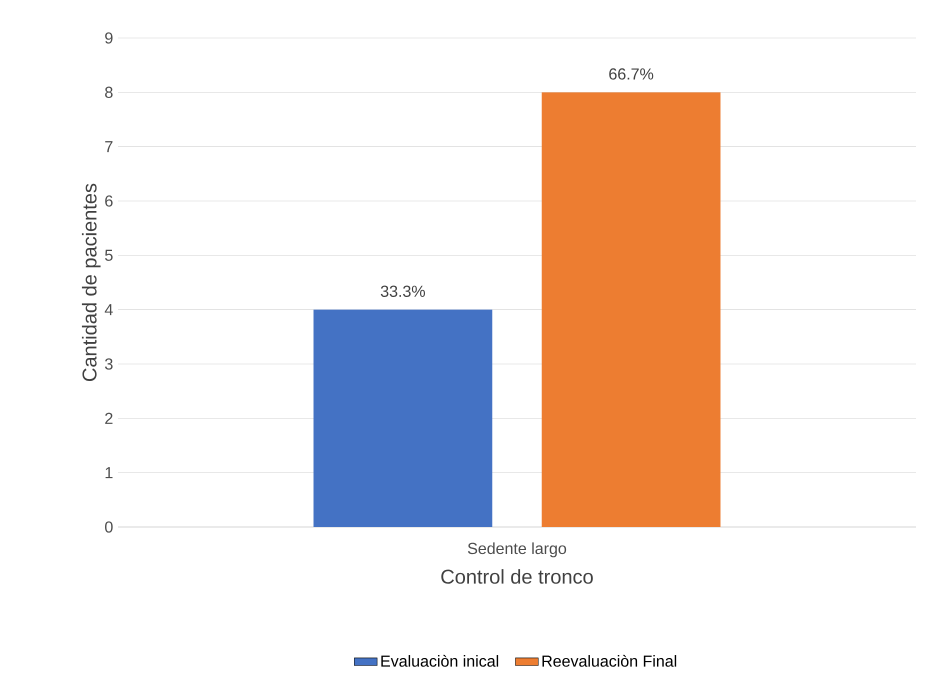 The image size is (932, 700). Describe the element at coordinates (109, 364) in the screenshot. I see `y-tick-label: 3` at that location.